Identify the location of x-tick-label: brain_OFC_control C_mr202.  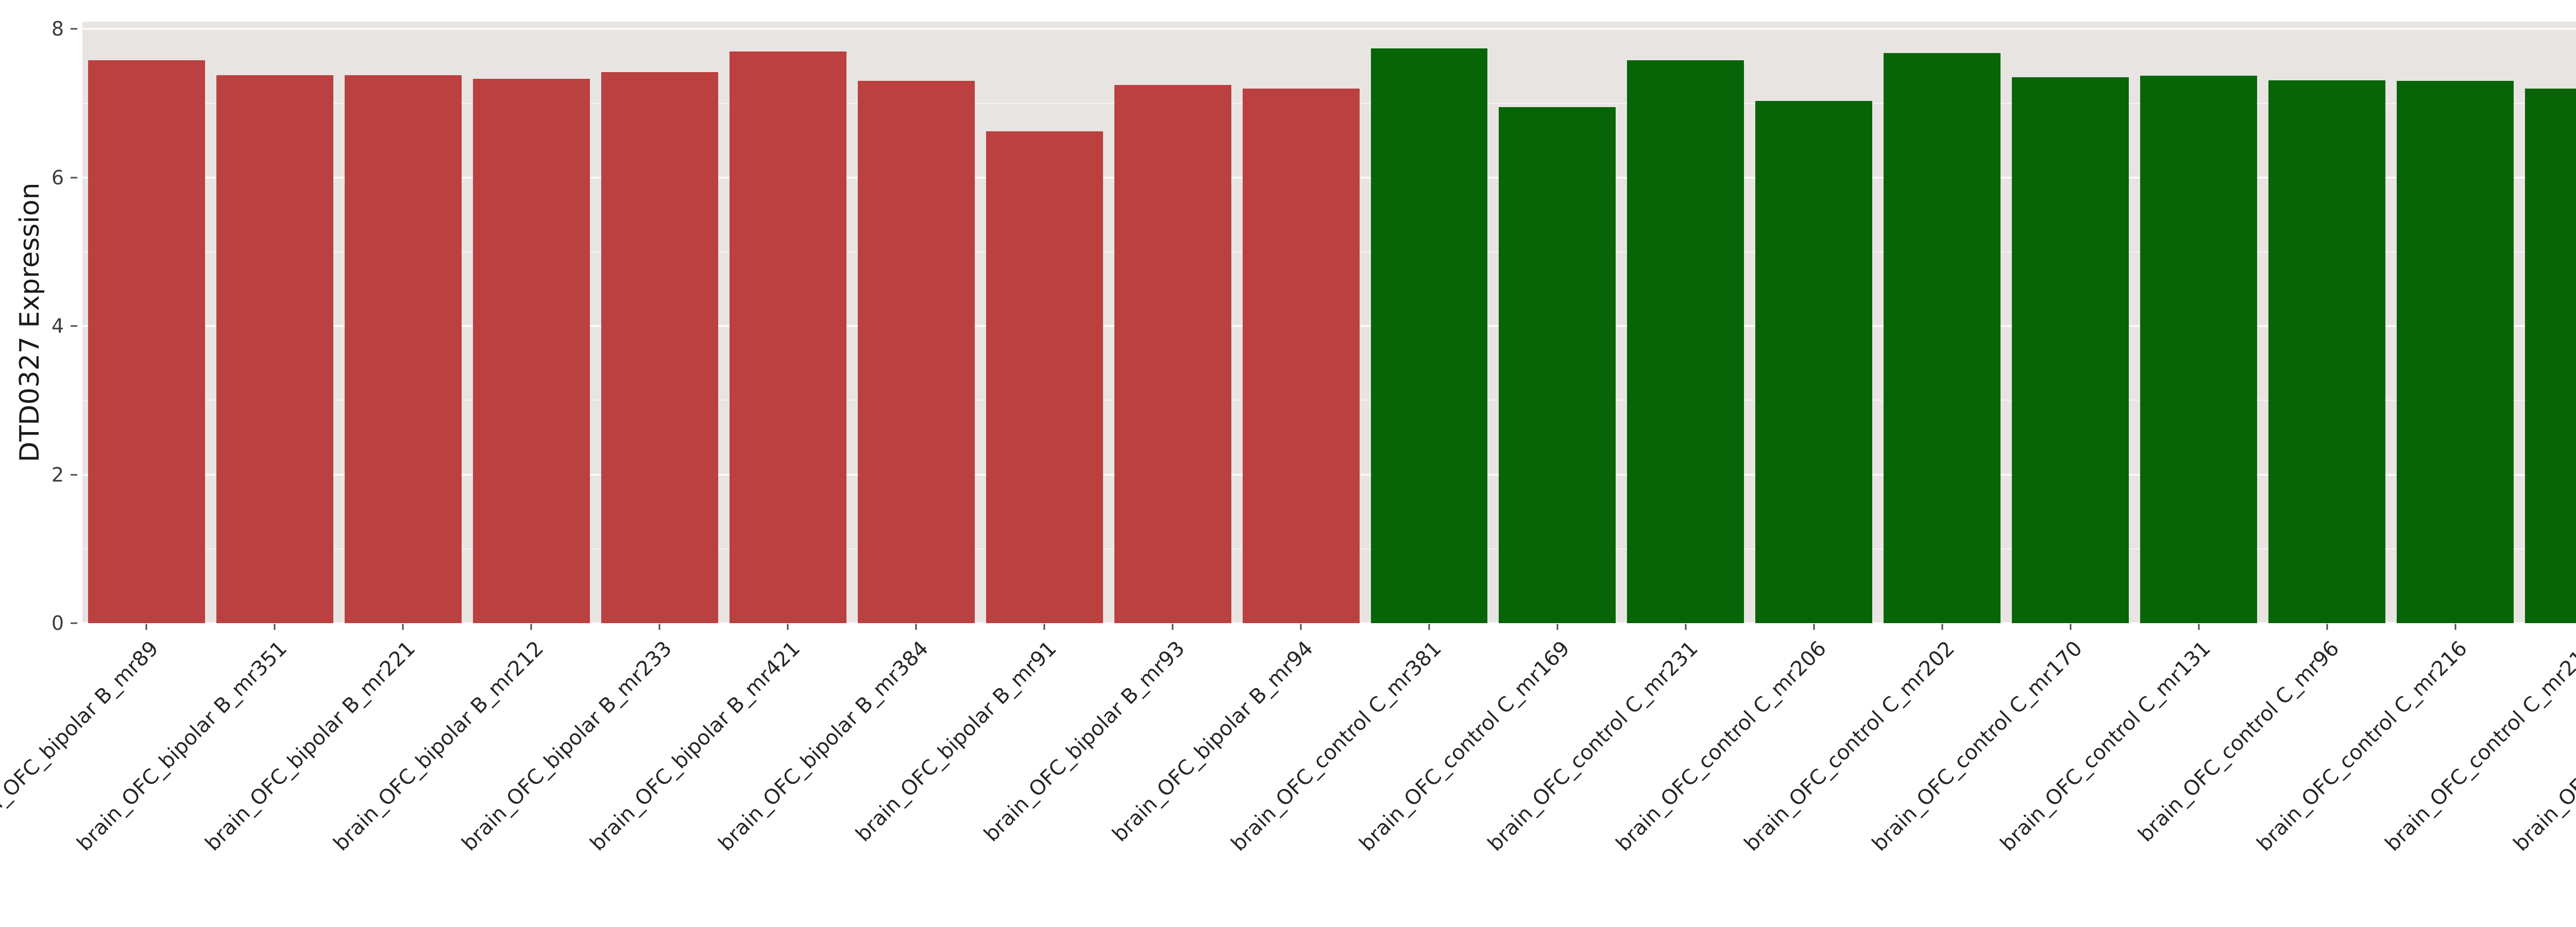
(1849, 747).